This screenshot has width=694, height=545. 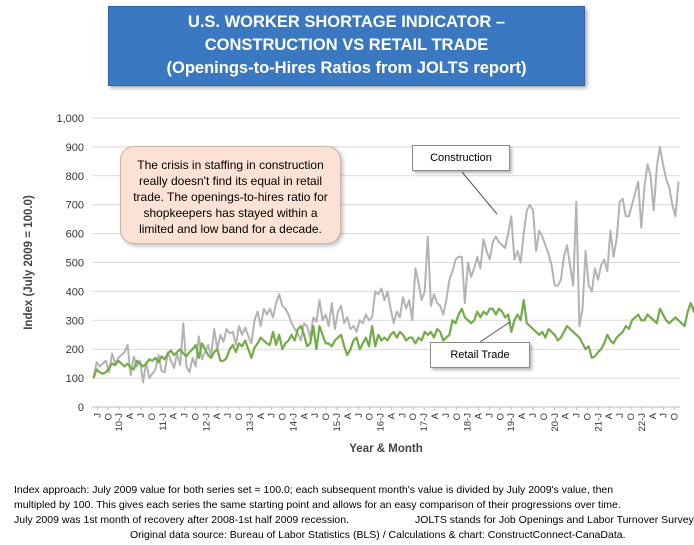 What do you see at coordinates (163, 422) in the screenshot?
I see `x-tick-label: 11-J` at bounding box center [163, 422].